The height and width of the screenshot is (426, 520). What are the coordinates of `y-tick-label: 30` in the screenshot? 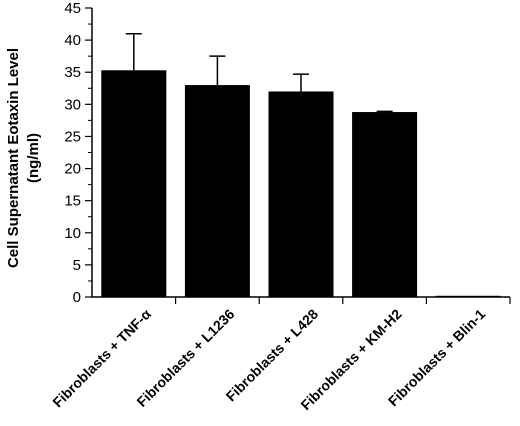 It's located at (72, 104).